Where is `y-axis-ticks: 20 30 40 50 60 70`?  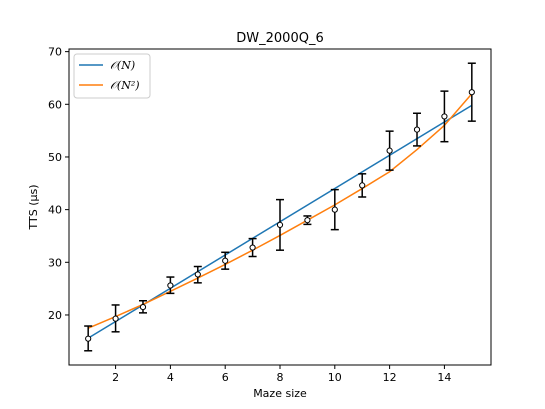
y-axis-ticks: 20 30 40 50 60 70 is located at coordinates (58, 184).